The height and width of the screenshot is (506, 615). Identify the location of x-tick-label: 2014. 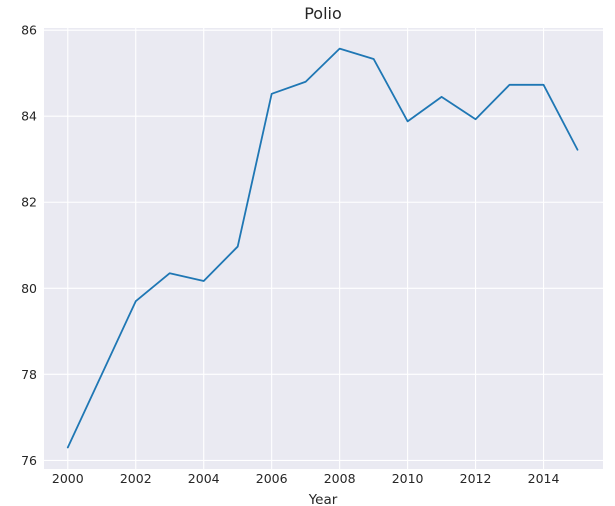
(544, 478).